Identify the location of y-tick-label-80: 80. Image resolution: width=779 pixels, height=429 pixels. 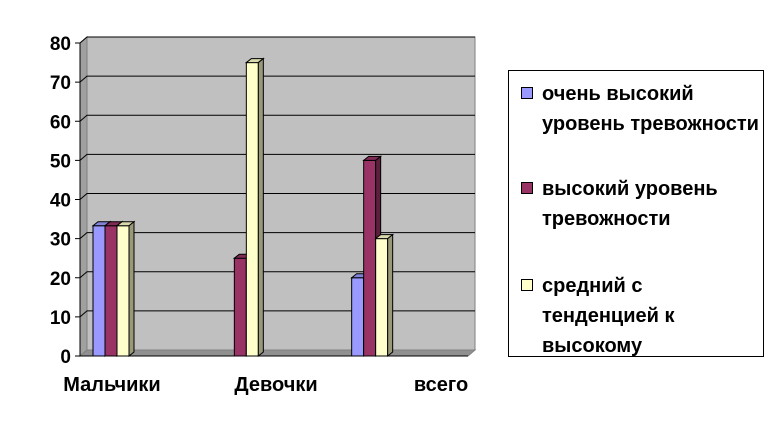
(60, 44).